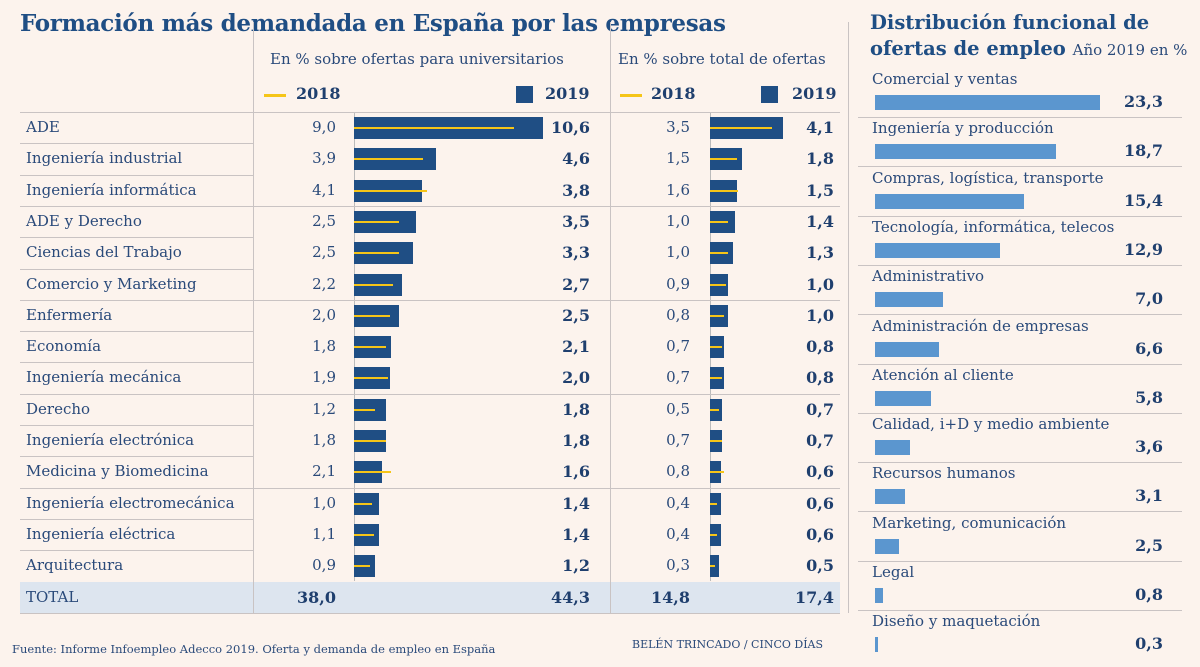 Image resolution: width=1200 pixels, height=667 pixels. What do you see at coordinates (980, 326) in the screenshot?
I see `function-label: Administración de empresas` at bounding box center [980, 326].